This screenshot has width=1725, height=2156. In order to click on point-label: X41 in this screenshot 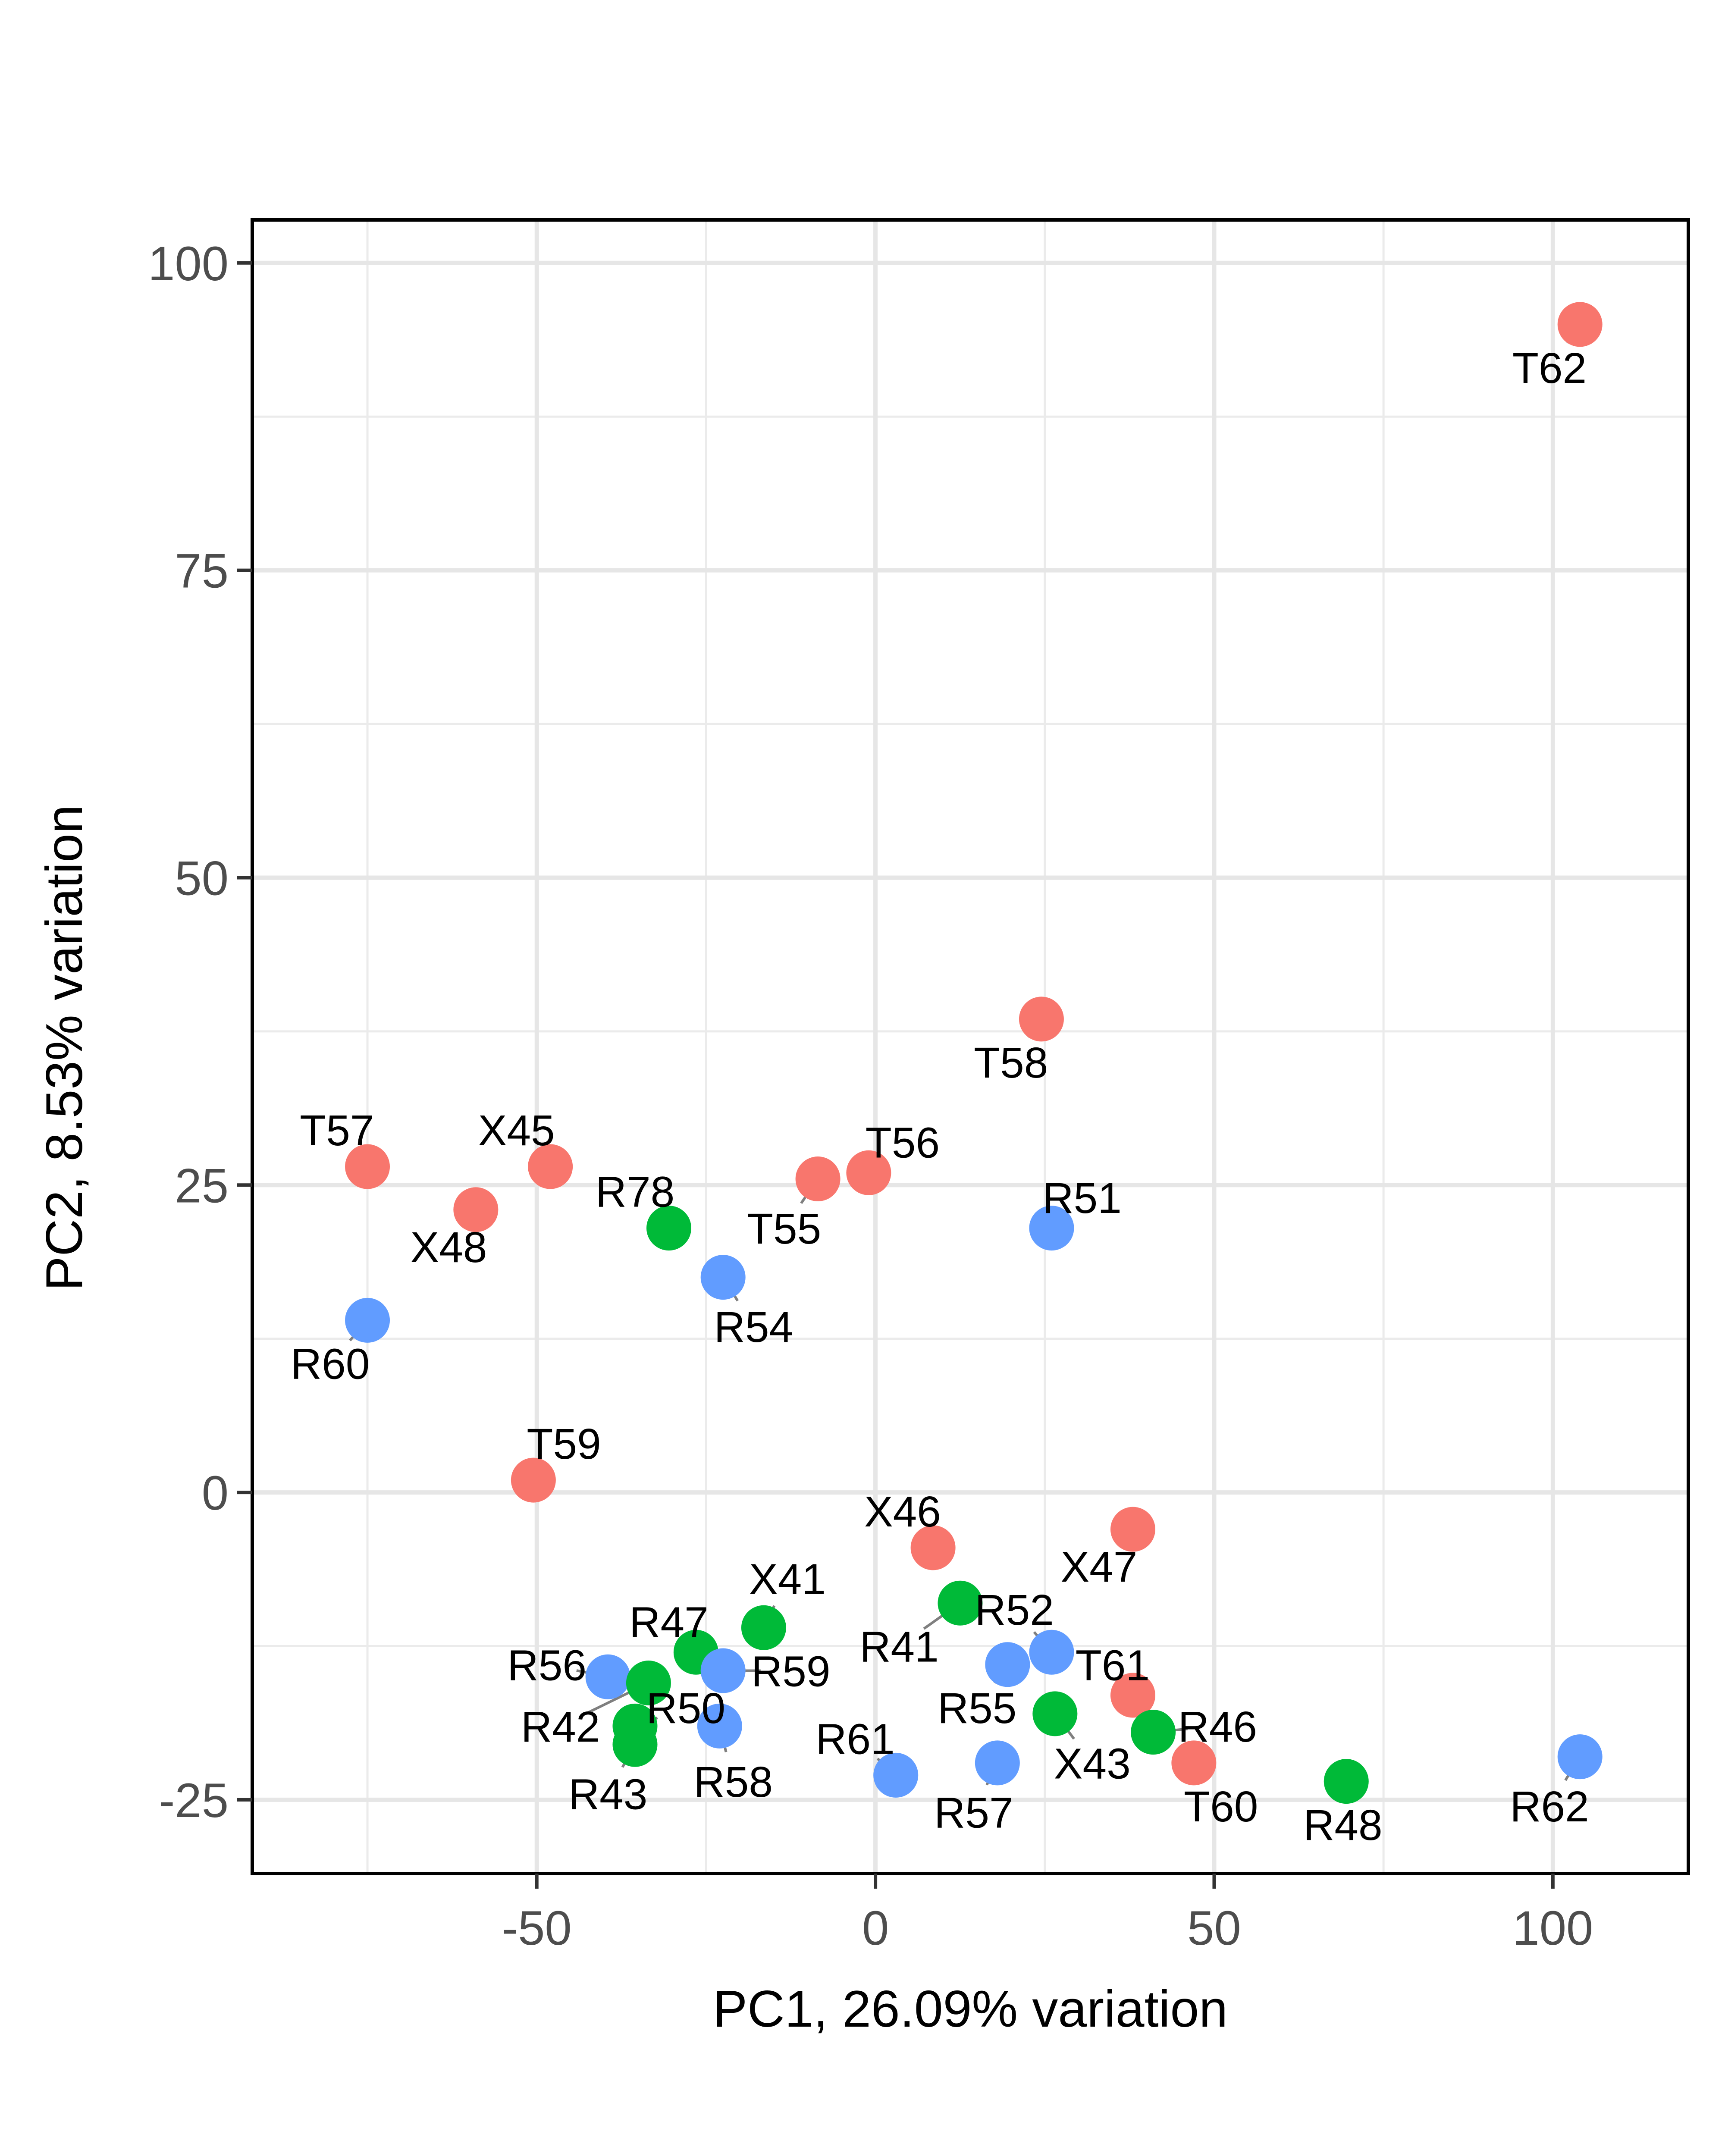, I will do `click(788, 1579)`.